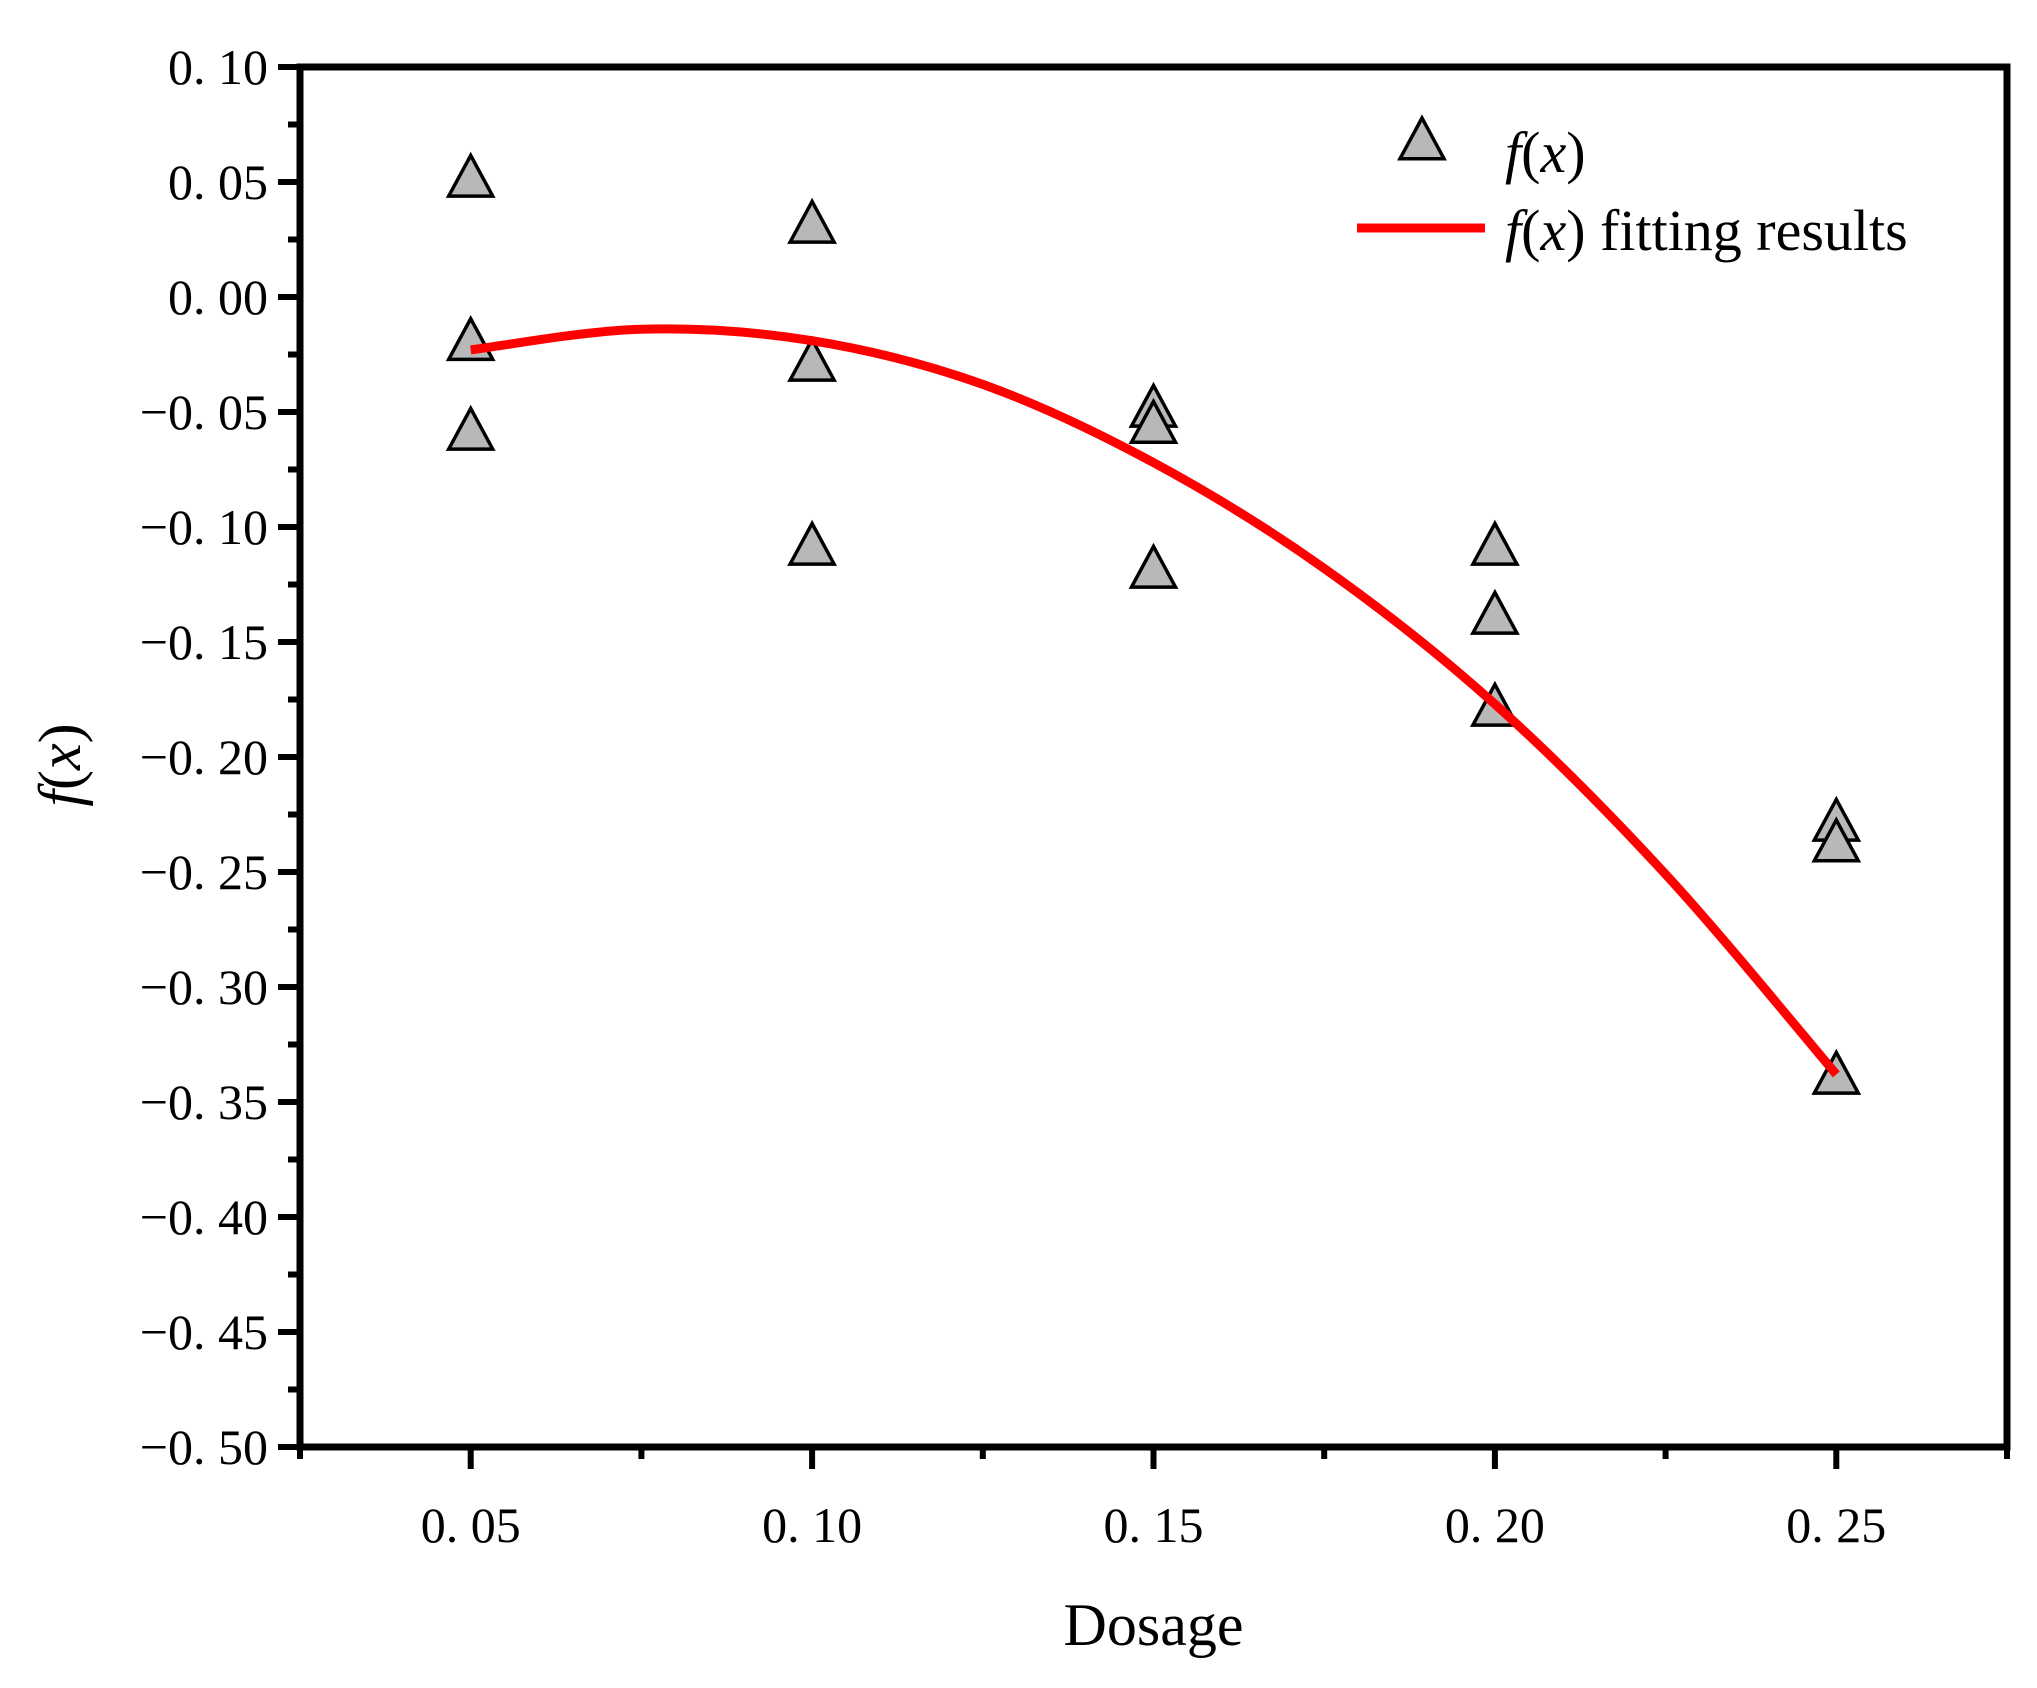  What do you see at coordinates (218, 297) in the screenshot?
I see `y-tick-label: 0. 00` at bounding box center [218, 297].